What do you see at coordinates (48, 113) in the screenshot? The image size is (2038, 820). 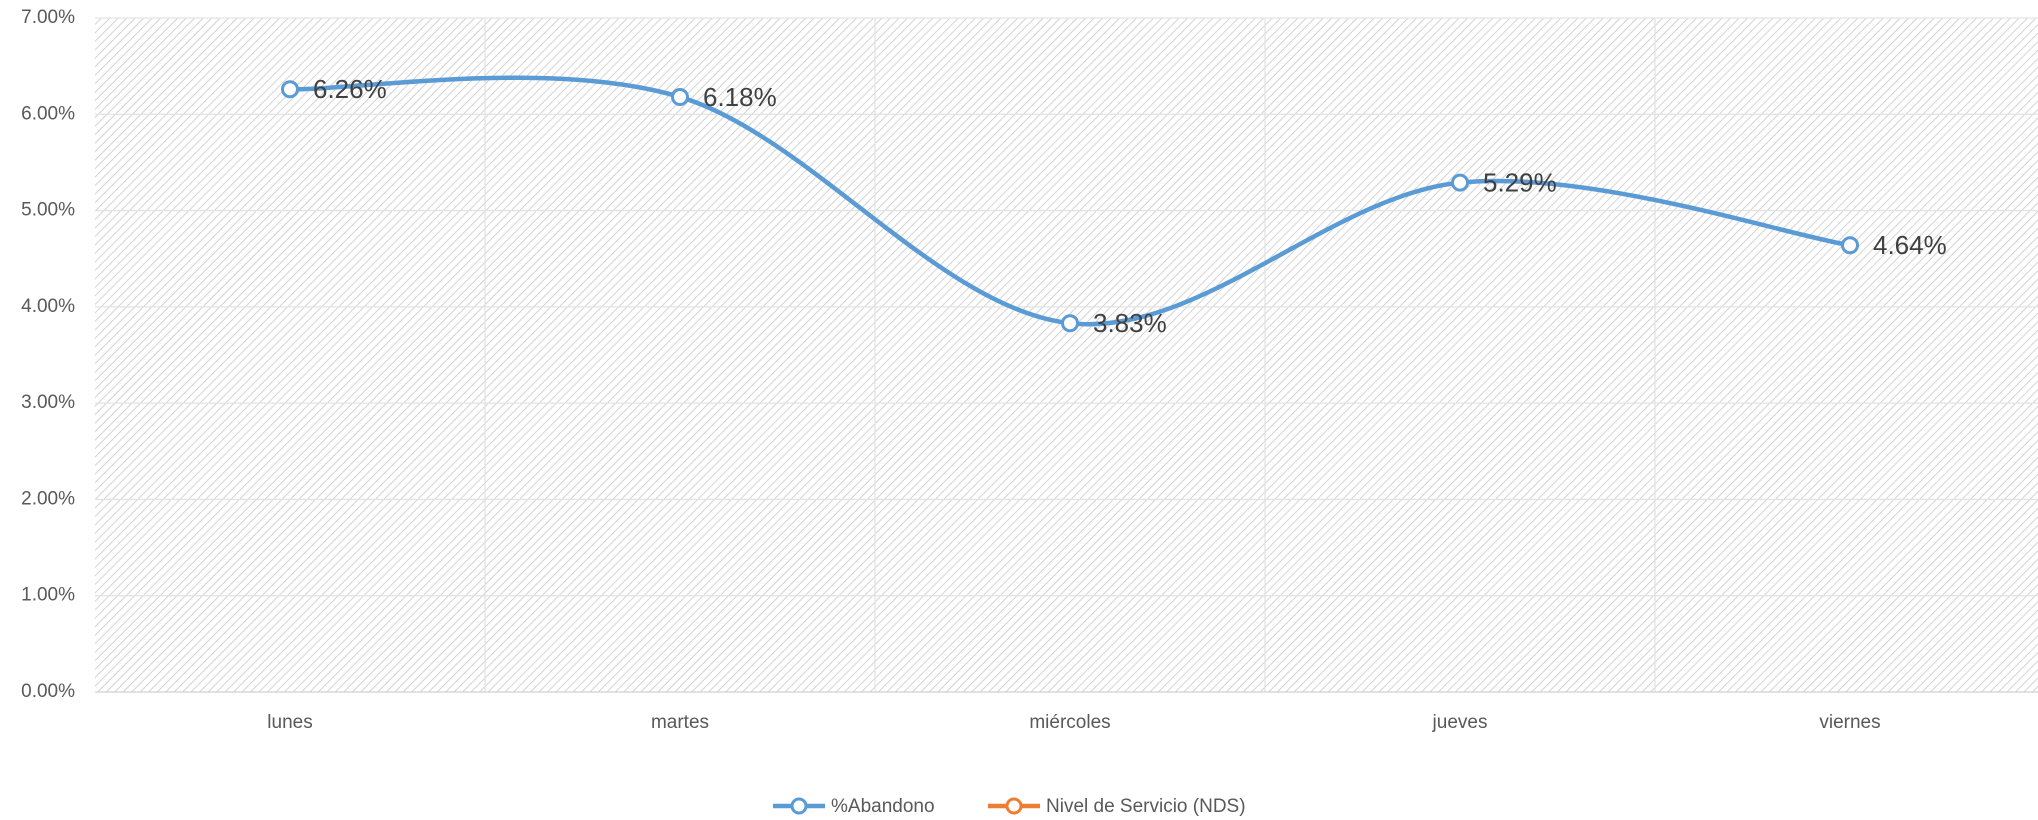 I see `y-tick-label: 6.00%` at bounding box center [48, 113].